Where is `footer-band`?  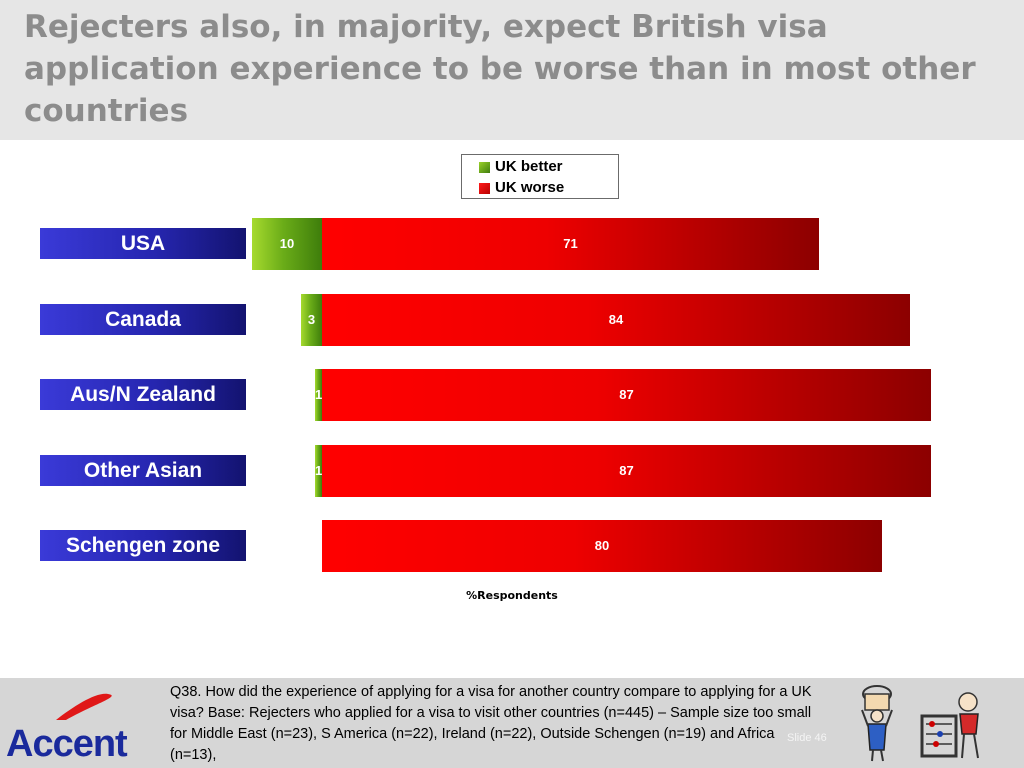 footer-band is located at coordinates (512, 723).